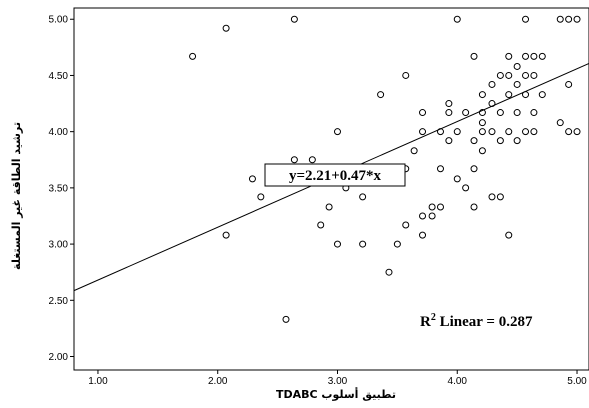  I want to click on r2-label: R2 Linear = 0.287, so click(476, 321).